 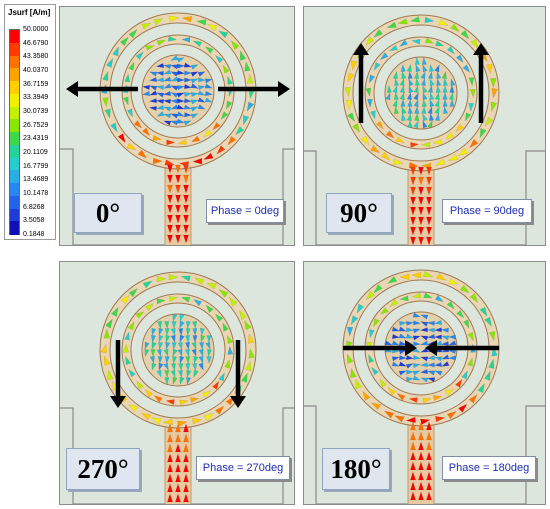 I want to click on phase-label: Phase = 180deg, so click(x=489, y=468).